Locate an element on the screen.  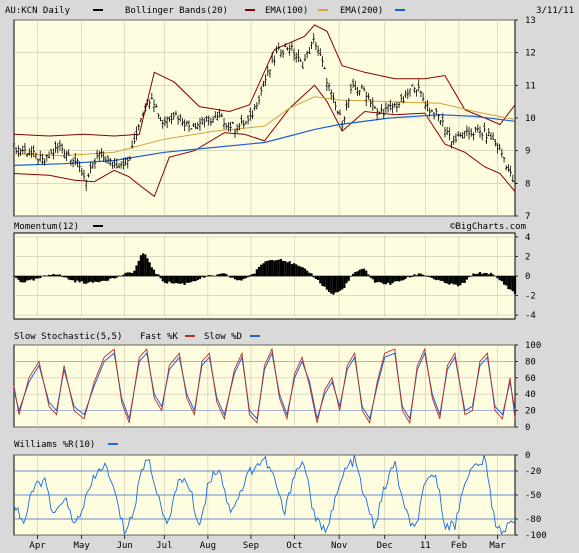
month-label-11: Mar is located at coordinates (497, 546).